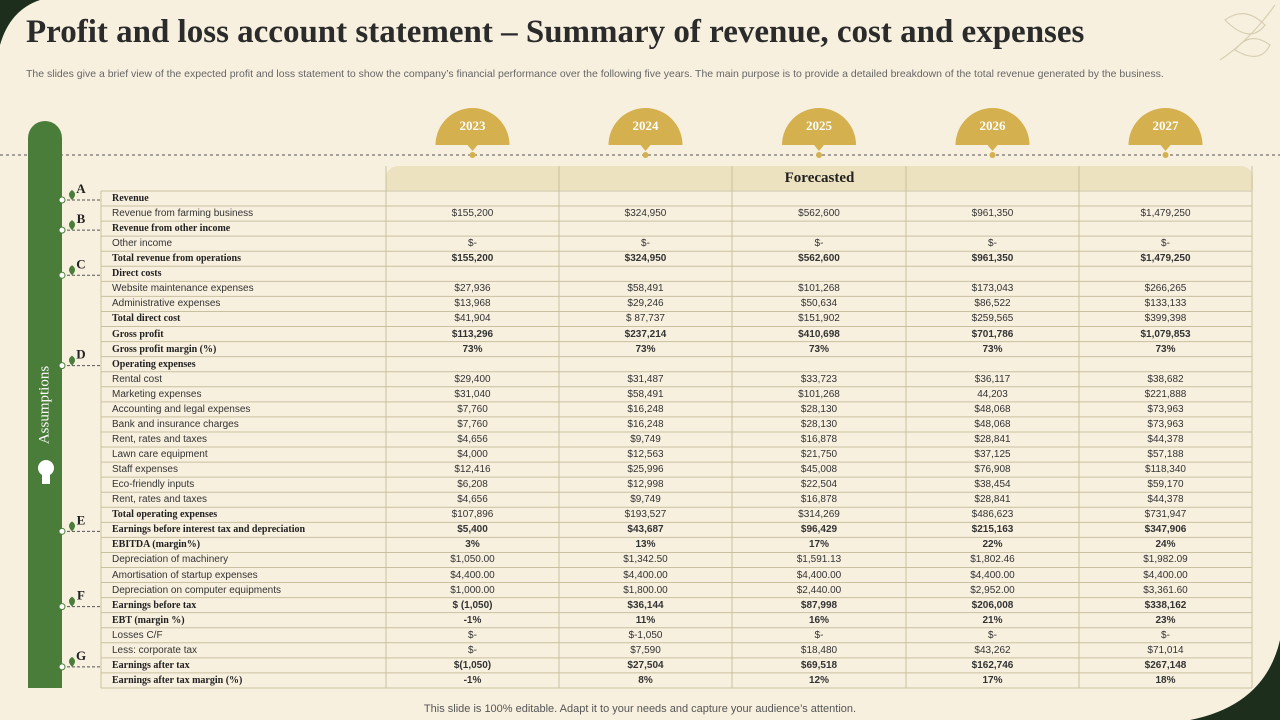  I want to click on cell-value: $731,947, so click(1165, 515).